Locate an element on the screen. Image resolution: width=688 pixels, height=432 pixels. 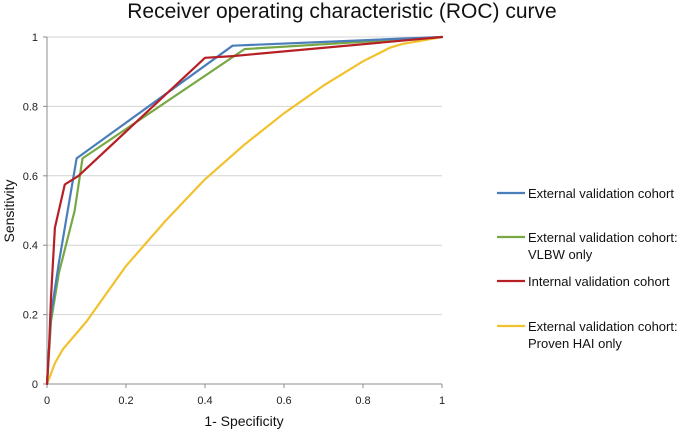
y-tick-label: 1 is located at coordinates (35, 38).